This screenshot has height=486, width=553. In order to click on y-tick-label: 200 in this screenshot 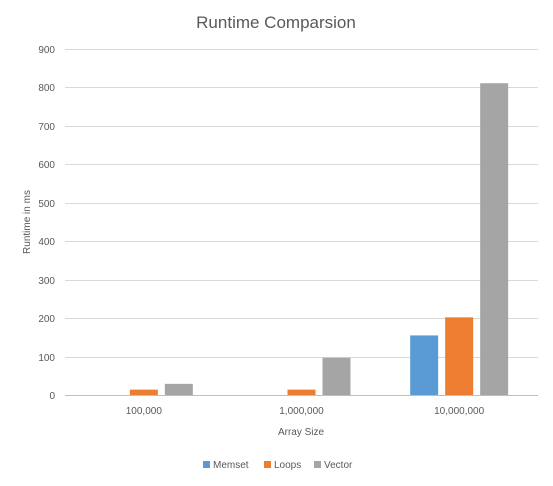, I will do `click(46, 319)`.